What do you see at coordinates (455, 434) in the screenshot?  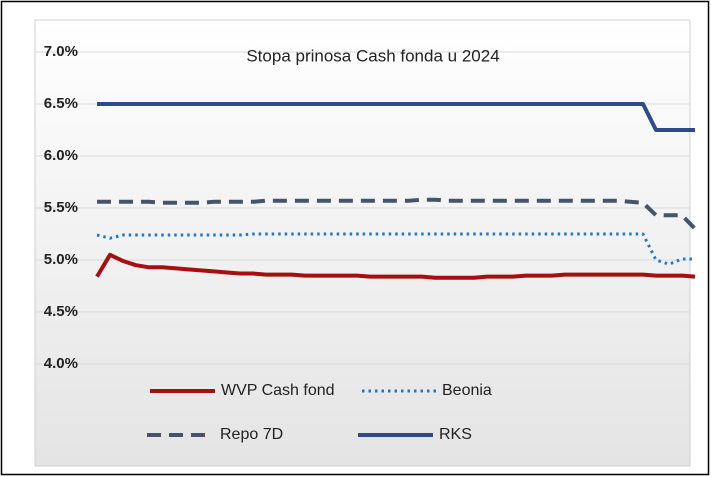 I see `legend-label: RKS` at bounding box center [455, 434].